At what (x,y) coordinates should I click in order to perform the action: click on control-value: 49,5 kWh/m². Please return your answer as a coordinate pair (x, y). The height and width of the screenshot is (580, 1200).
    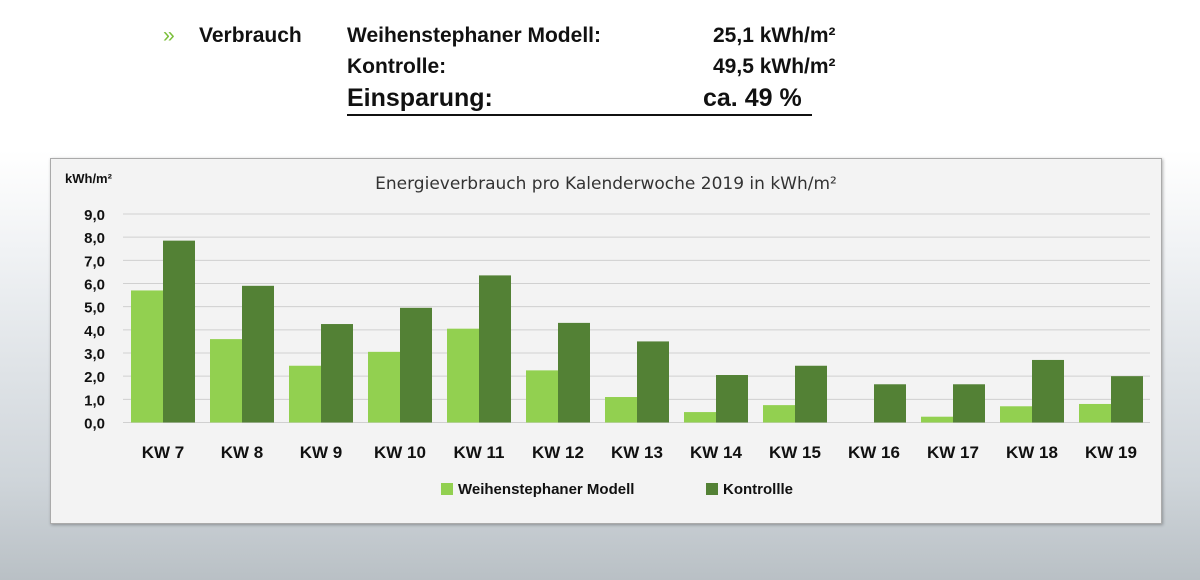
    Looking at the image, I should click on (774, 66).